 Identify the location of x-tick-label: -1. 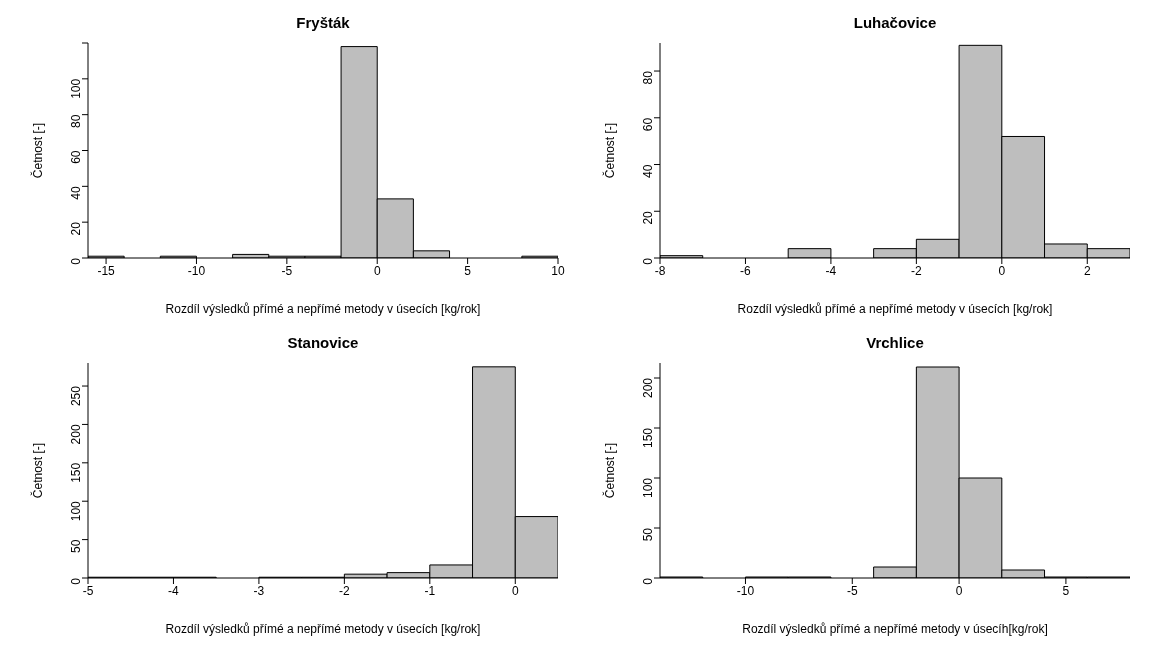
(430, 590).